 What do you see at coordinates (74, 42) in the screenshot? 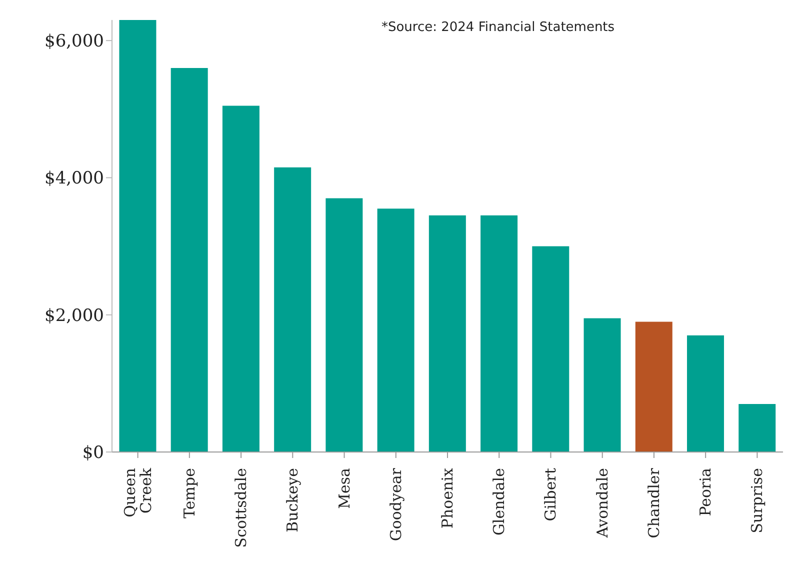
I see `y-tick-label: $6,000` at bounding box center [74, 42].